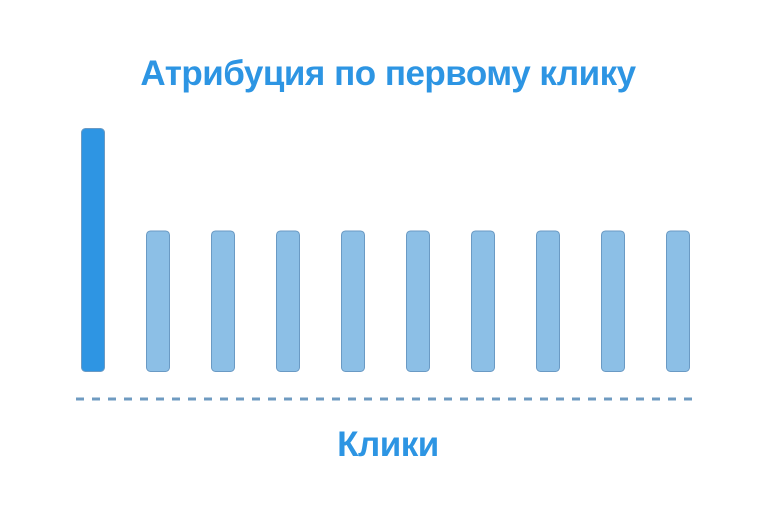  Describe the element at coordinates (388, 73) in the screenshot. I see `chart-title: Атрибуция по первому клику` at that location.